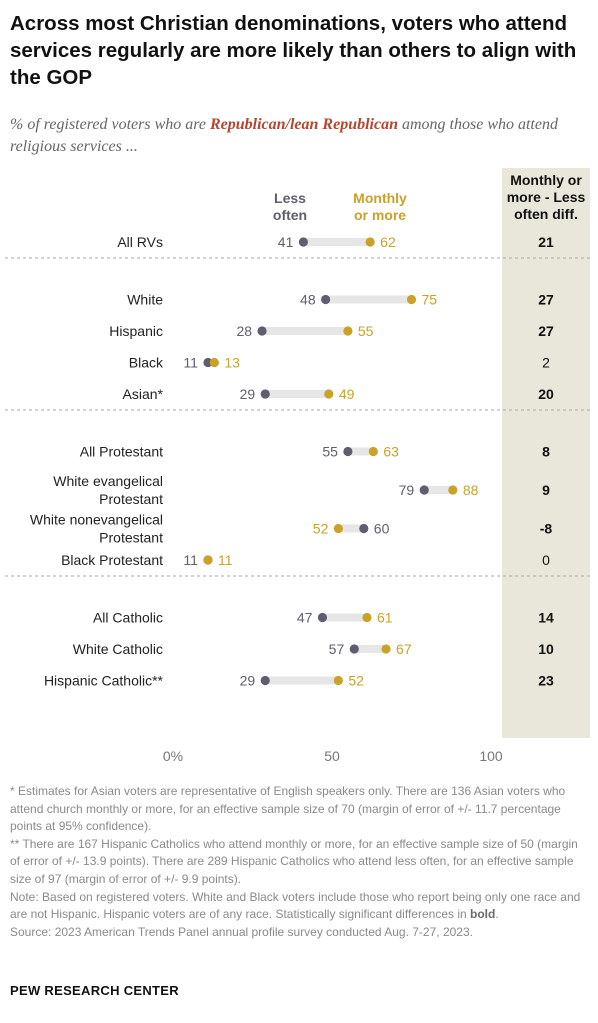  I want to click on diff-value: 2, so click(546, 363).